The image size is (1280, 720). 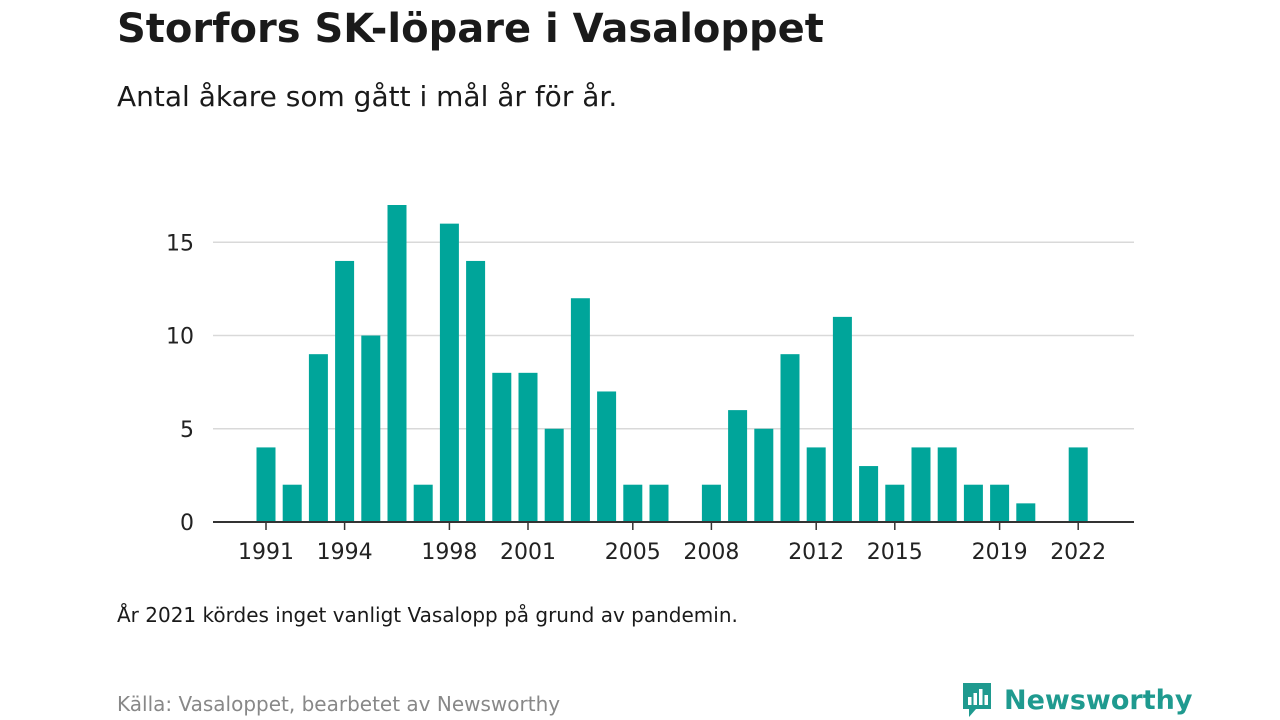 What do you see at coordinates (1026, 512) in the screenshot?
I see `bar-2020` at bounding box center [1026, 512].